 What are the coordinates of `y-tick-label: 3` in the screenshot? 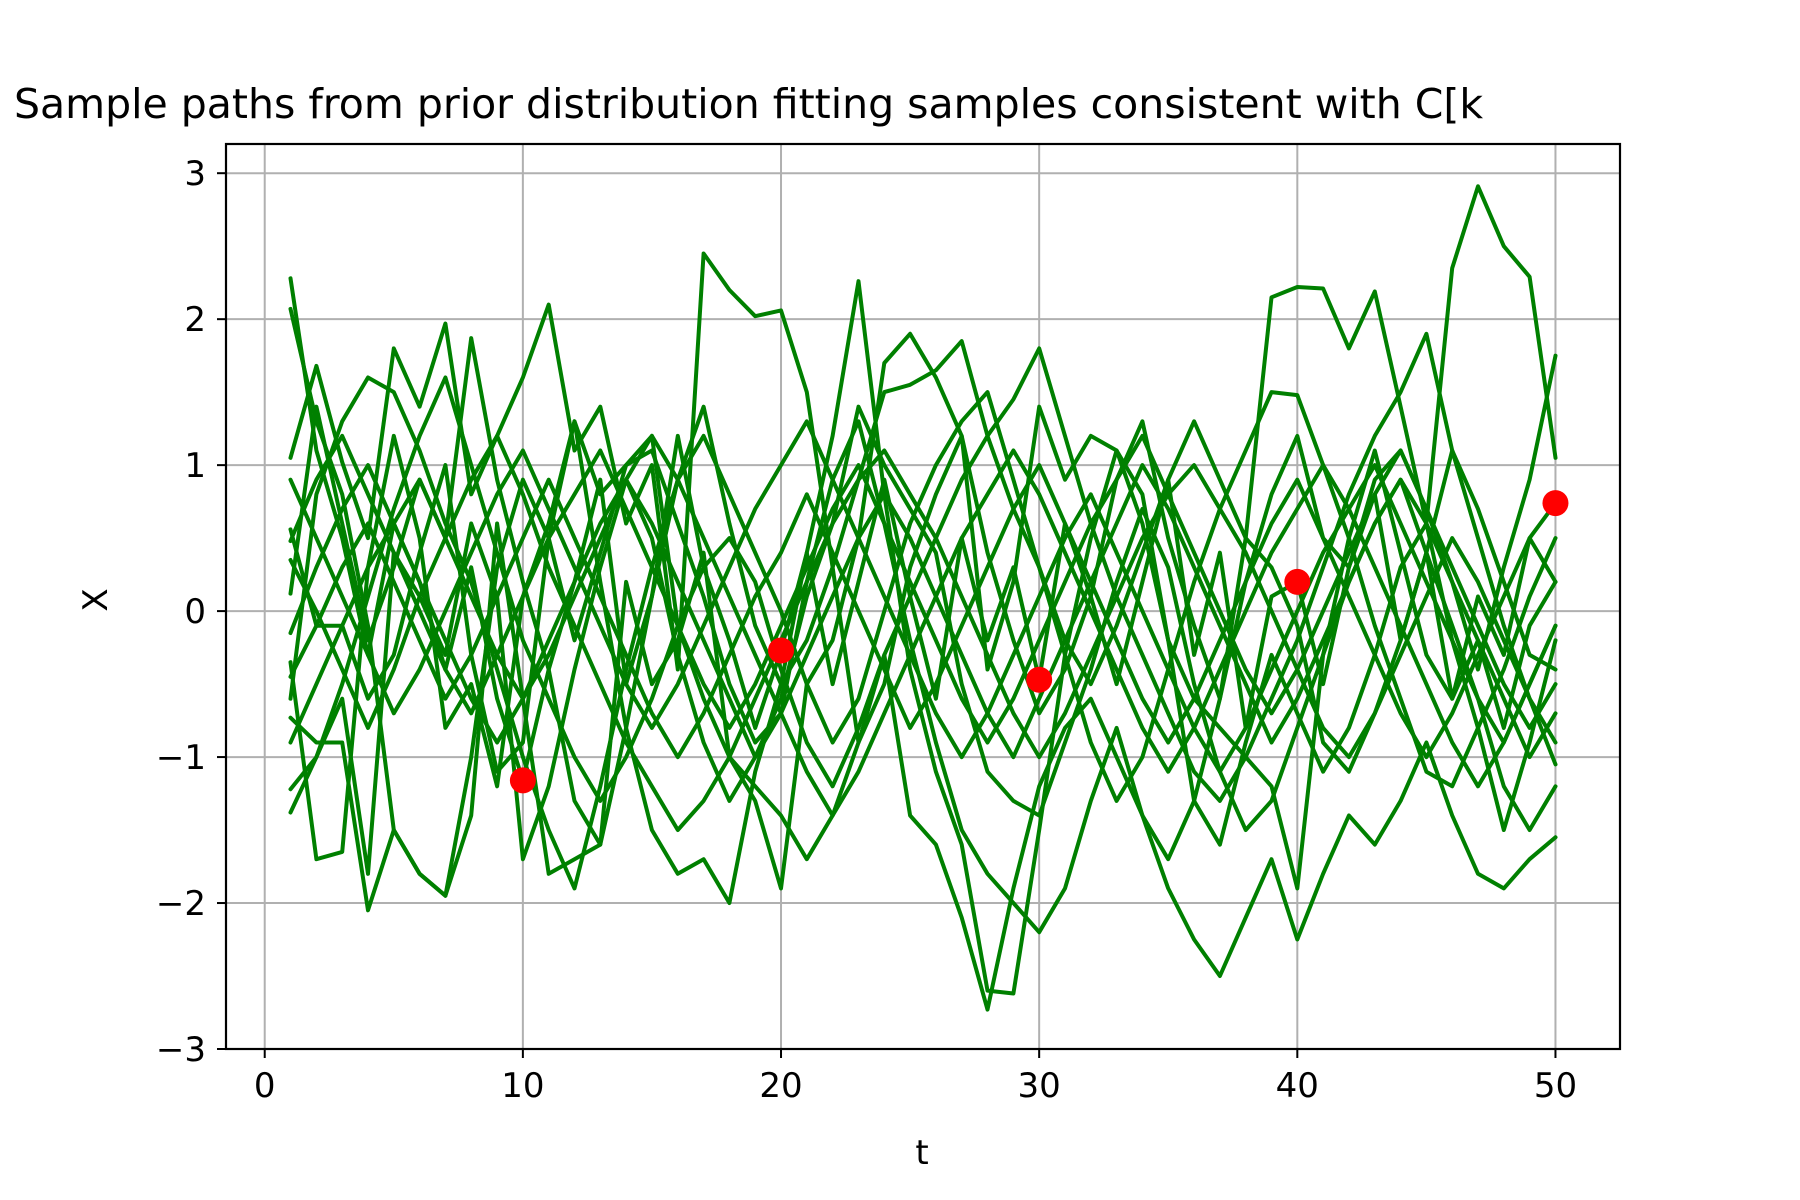 It's located at (195, 174).